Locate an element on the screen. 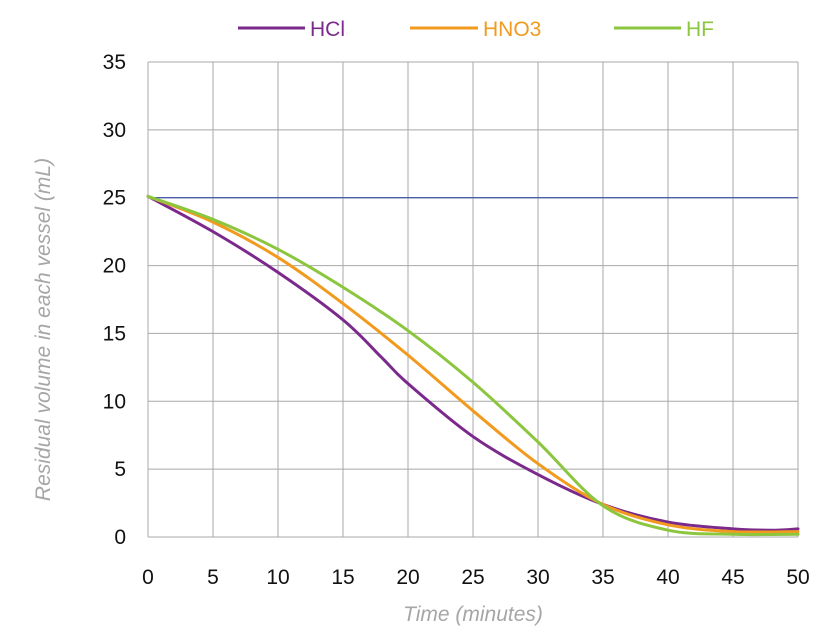 The height and width of the screenshot is (632, 813). x-tick-label: 30 is located at coordinates (537, 577).